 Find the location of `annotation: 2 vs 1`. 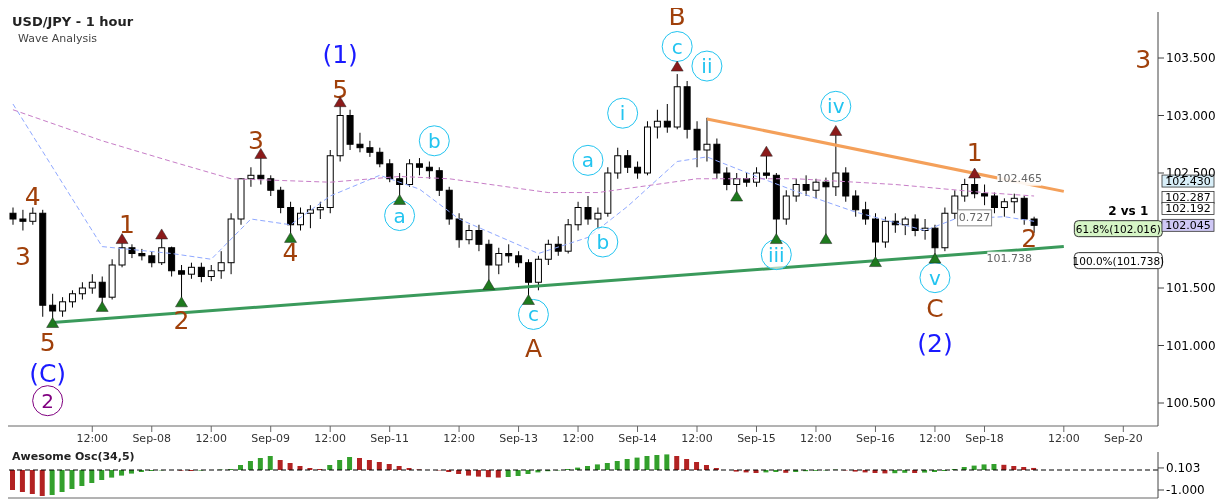

annotation: 2 vs 1 is located at coordinates (1128, 210).